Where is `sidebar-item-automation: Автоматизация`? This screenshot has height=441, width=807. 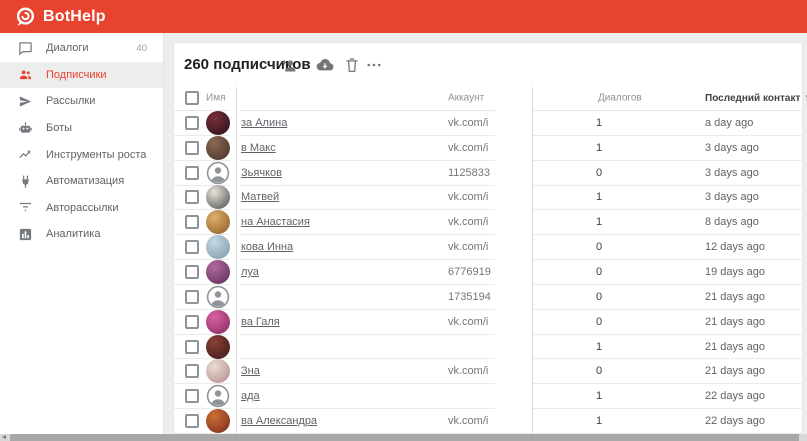
sidebar-item-automation: Автоматизация is located at coordinates (81, 181).